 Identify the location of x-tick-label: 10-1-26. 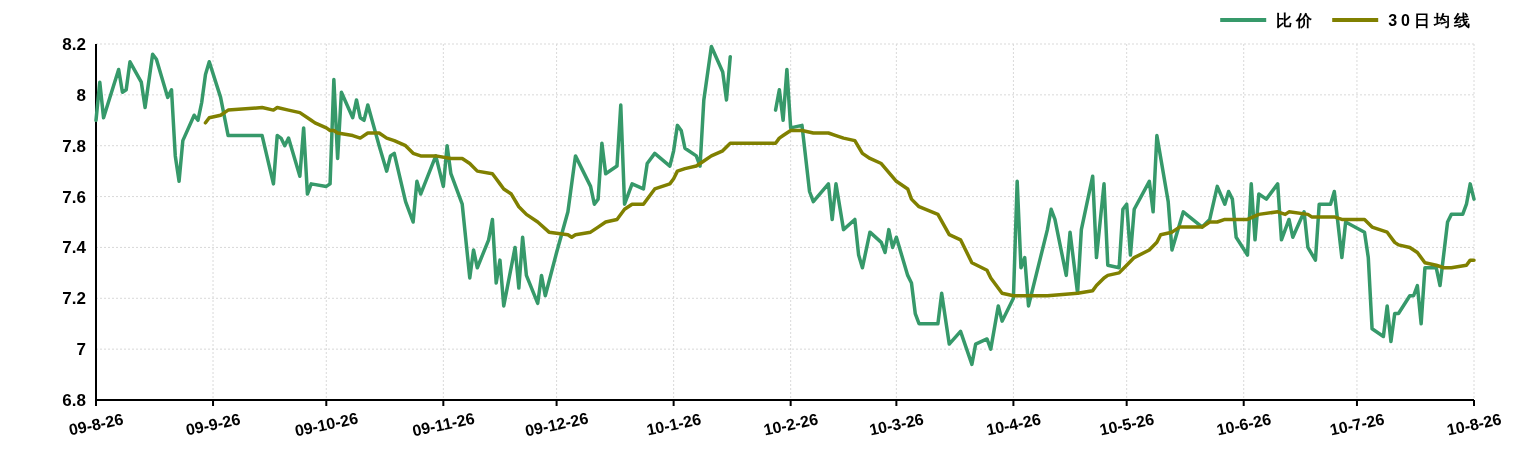
(673, 424).